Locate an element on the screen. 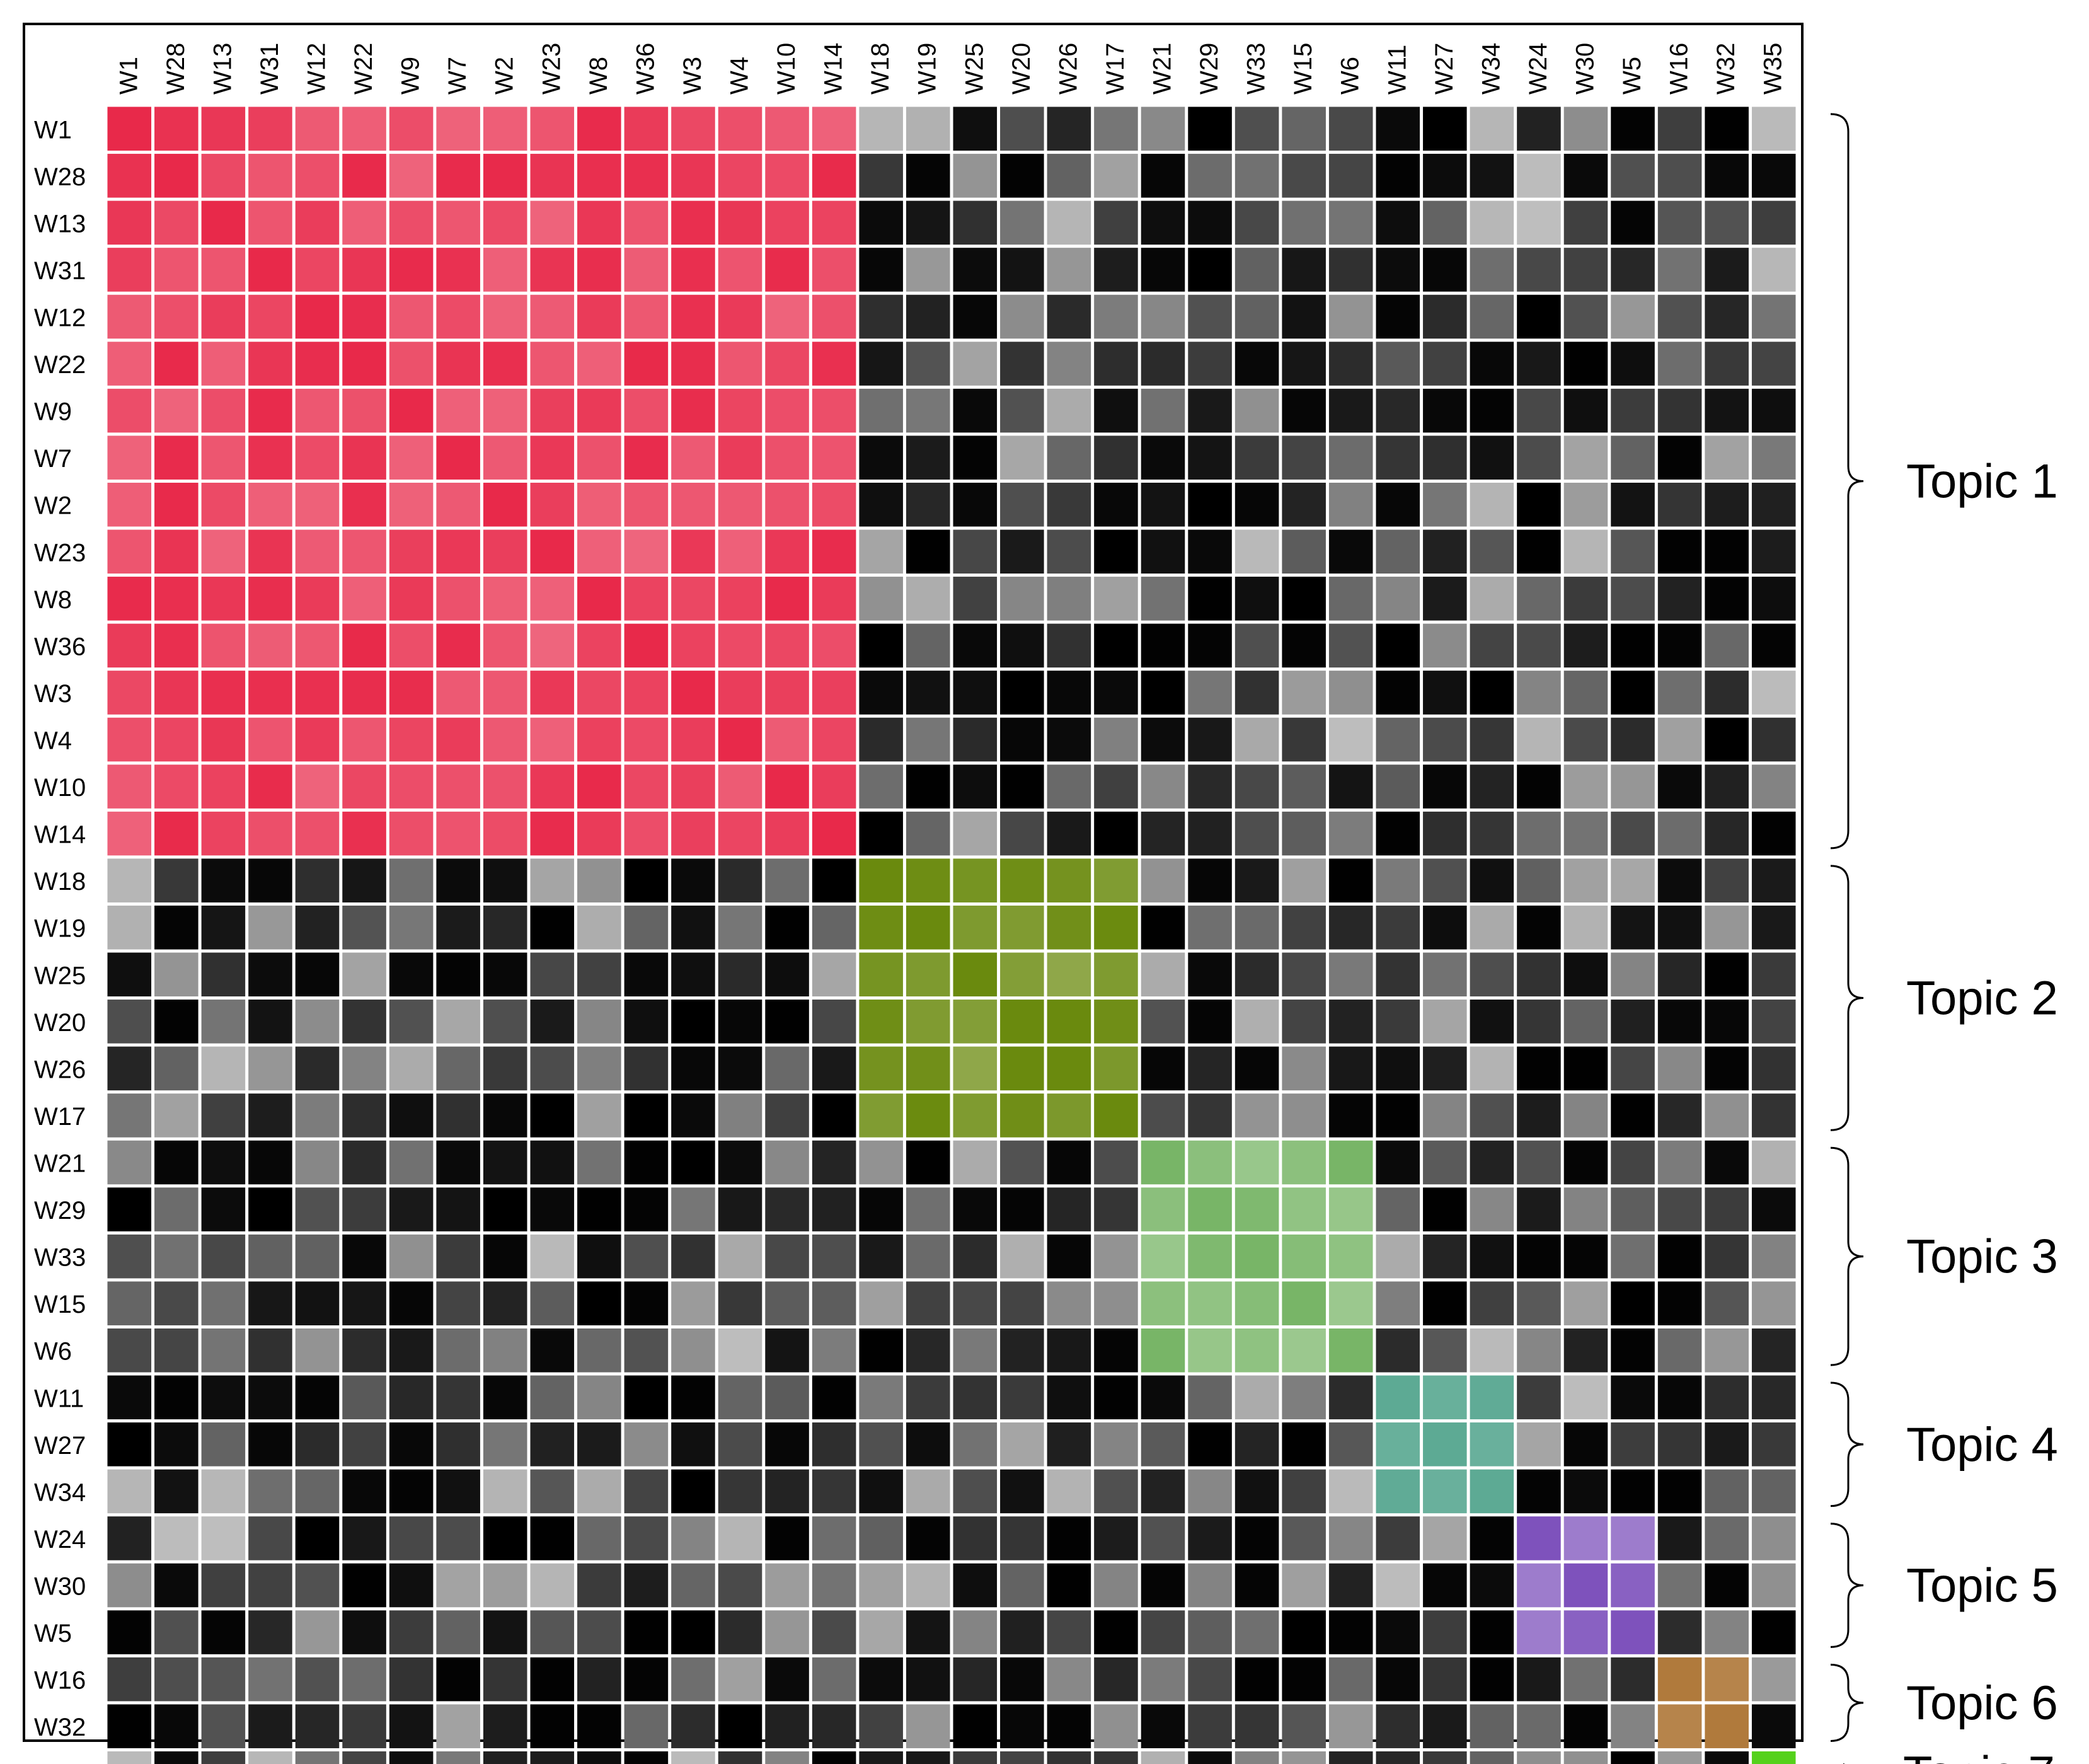 The image size is (2089, 1764). heatmap-cell-W15-W24 is located at coordinates (1539, 1303).